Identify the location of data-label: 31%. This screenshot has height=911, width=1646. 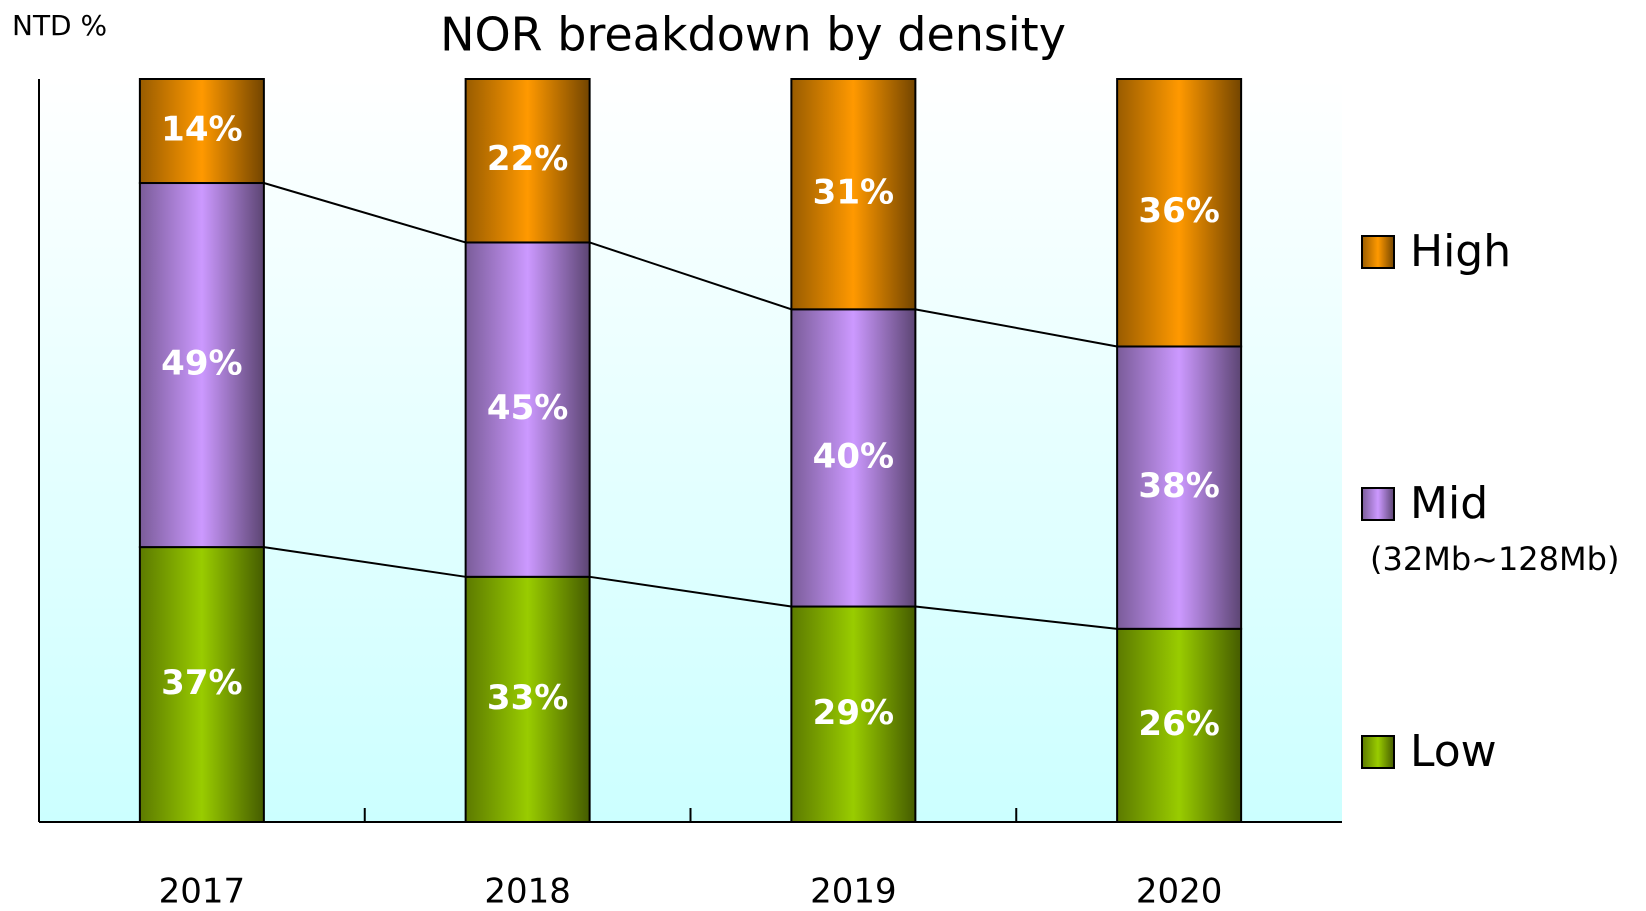
(853, 193).